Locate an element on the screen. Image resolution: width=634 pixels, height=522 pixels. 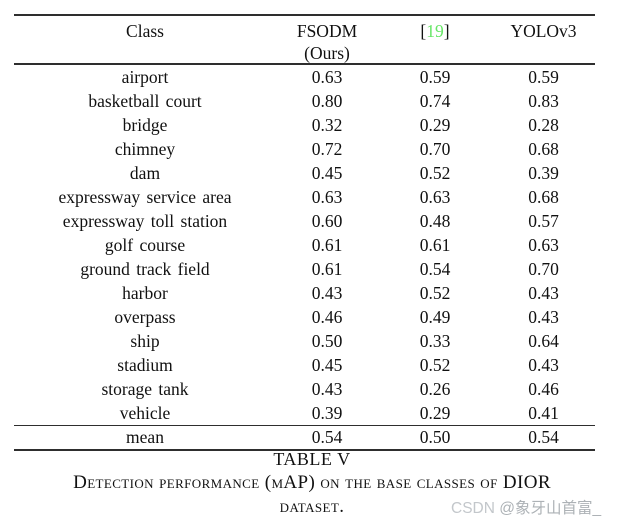
class-cell: dam is located at coordinates (145, 173).